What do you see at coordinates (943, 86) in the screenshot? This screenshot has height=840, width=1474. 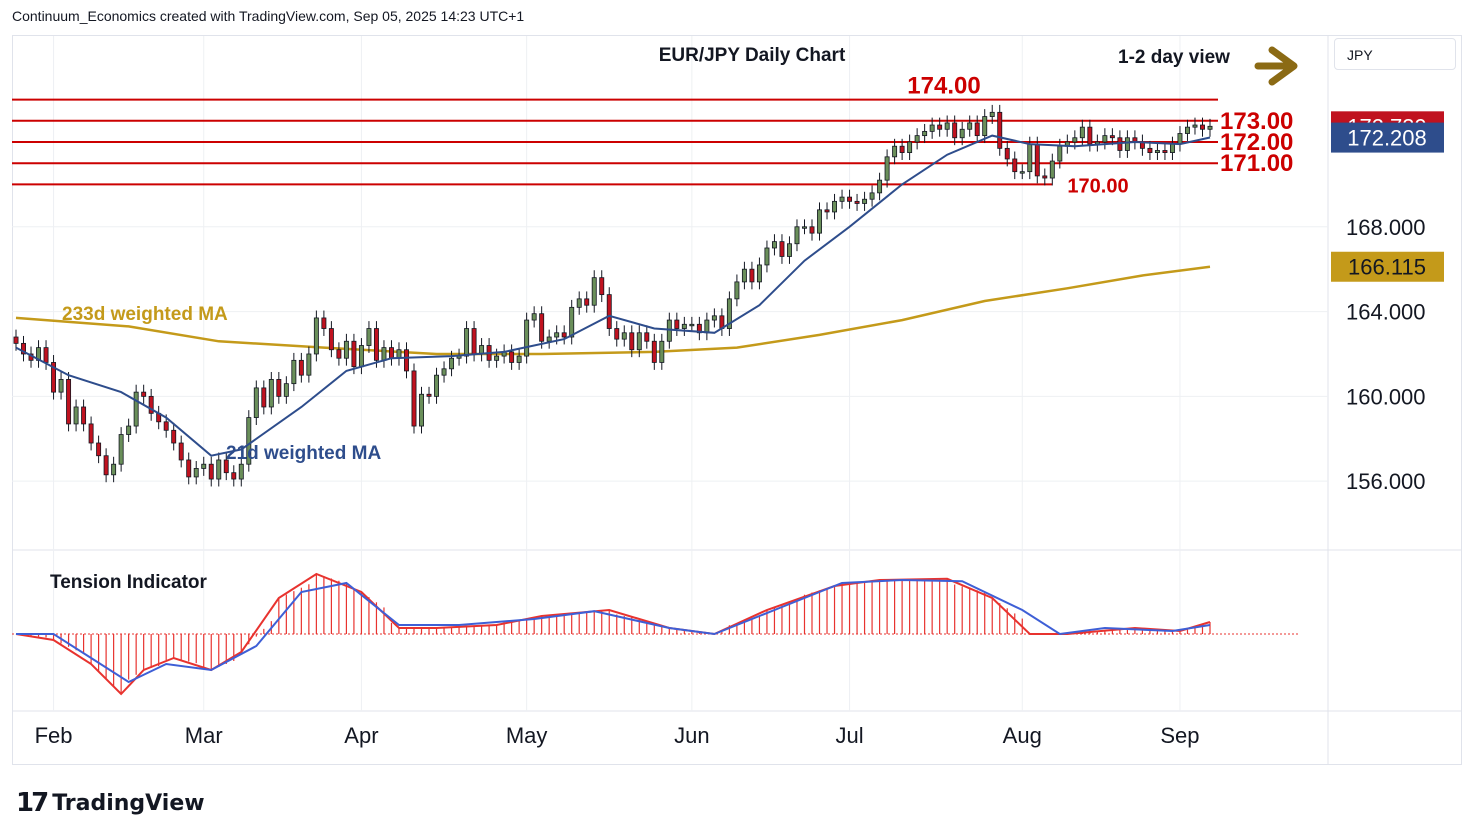 I see `level-label: 174.00` at bounding box center [943, 86].